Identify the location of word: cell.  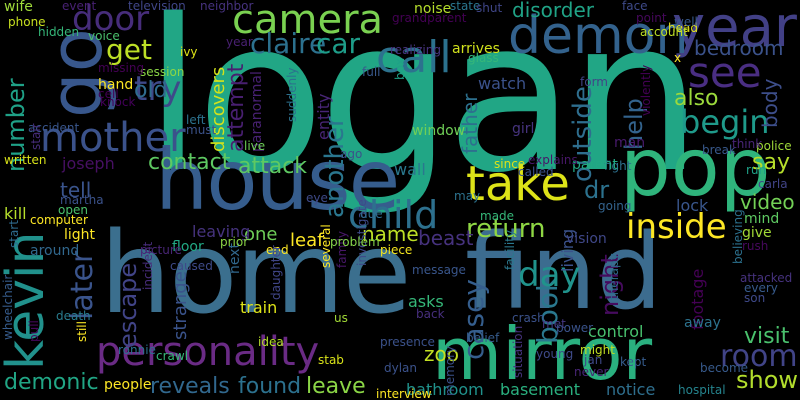
(108, 94).